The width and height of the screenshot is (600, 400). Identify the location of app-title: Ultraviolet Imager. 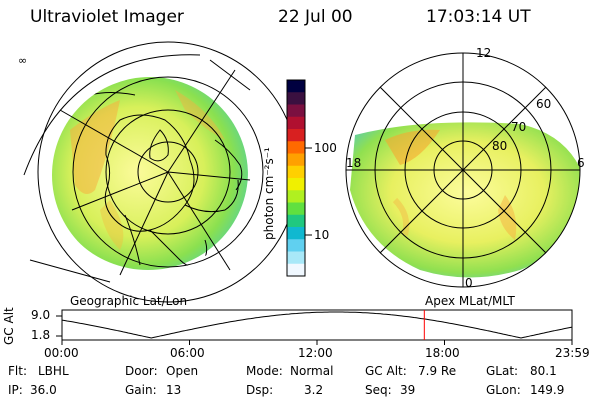
(107, 17).